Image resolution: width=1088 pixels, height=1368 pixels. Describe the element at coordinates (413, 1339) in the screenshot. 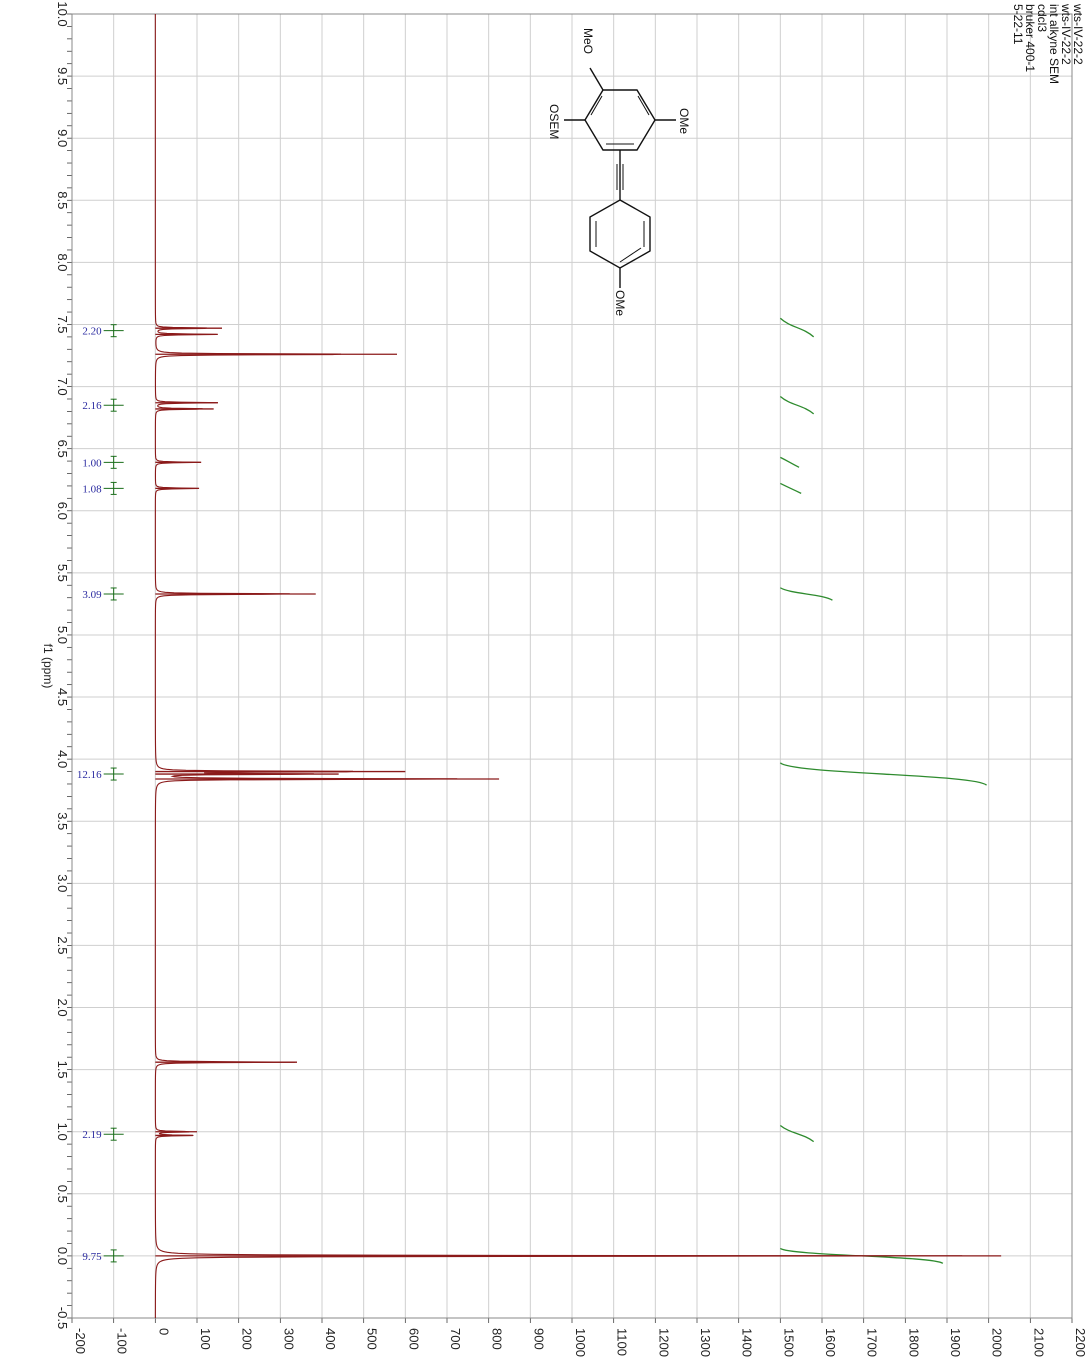

I see `y-tick-label: 600` at that location.